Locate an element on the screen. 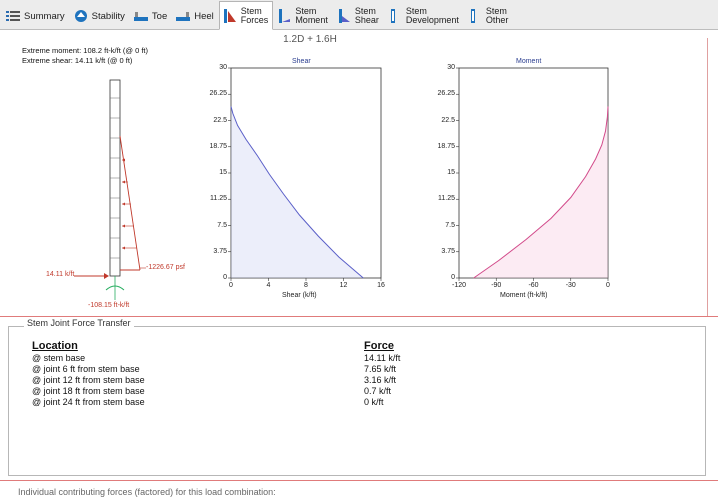 The image size is (718, 502). location-column-header: Location is located at coordinates (55, 346).